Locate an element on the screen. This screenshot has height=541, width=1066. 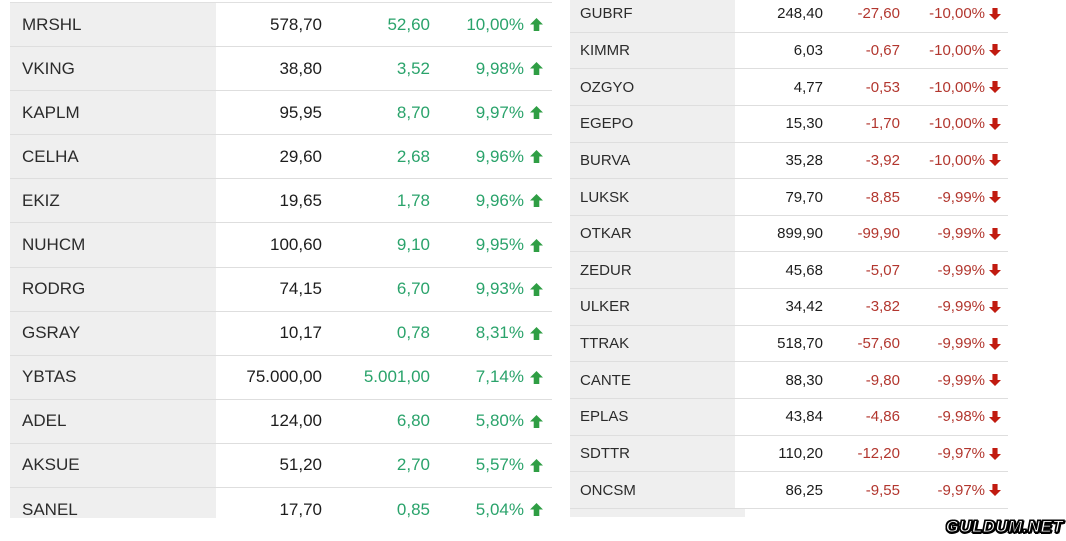
stock-row: TTRAK 518,70 -57,60 -9,99% is located at coordinates (789, 344).